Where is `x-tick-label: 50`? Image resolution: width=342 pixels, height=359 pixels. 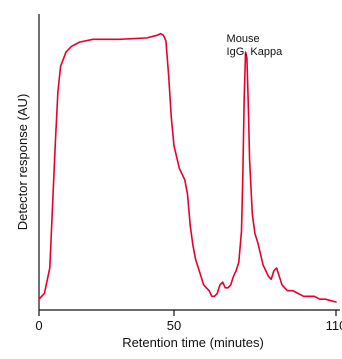 x-tick-label: 50 is located at coordinates (174, 325).